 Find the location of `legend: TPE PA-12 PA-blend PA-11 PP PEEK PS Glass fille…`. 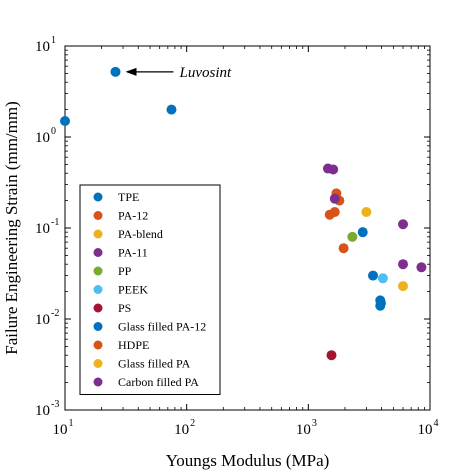

legend: TPE PA-12 PA-blend PA-11 PP PEEK PS Glass fille… is located at coordinates (150, 289).